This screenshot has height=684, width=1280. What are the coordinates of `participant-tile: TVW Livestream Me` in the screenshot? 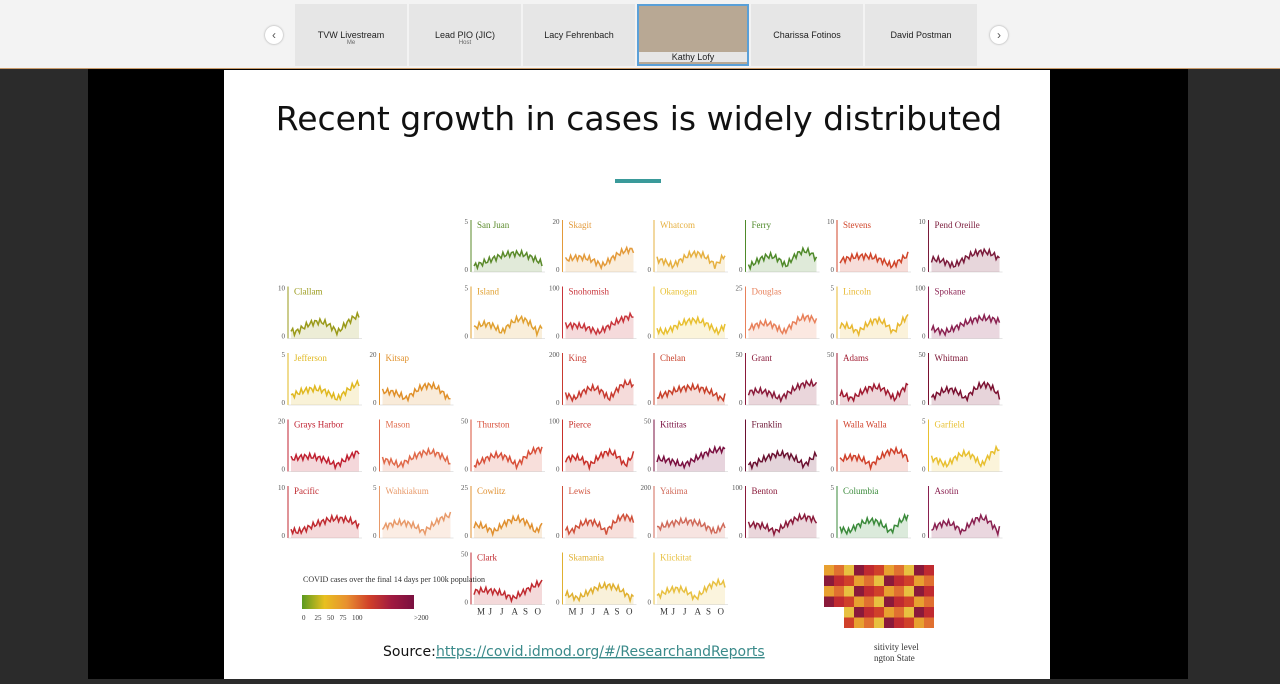 It's located at (351, 35).